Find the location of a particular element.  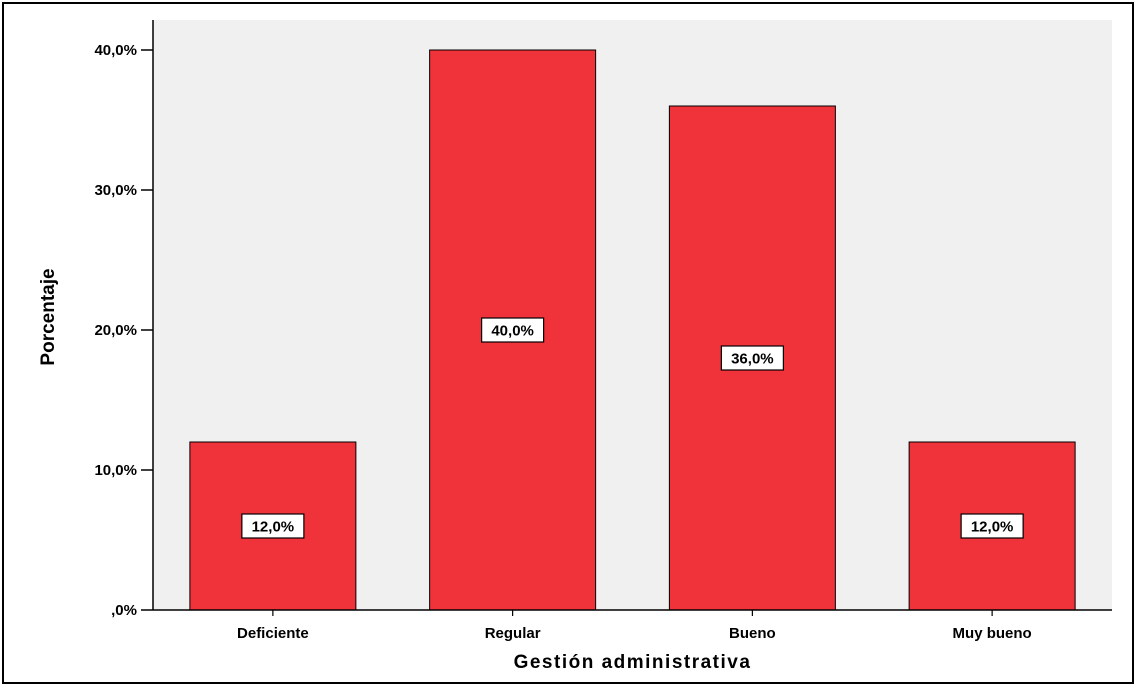

x-axis-title: Gestión administrativa is located at coordinates (633, 662).